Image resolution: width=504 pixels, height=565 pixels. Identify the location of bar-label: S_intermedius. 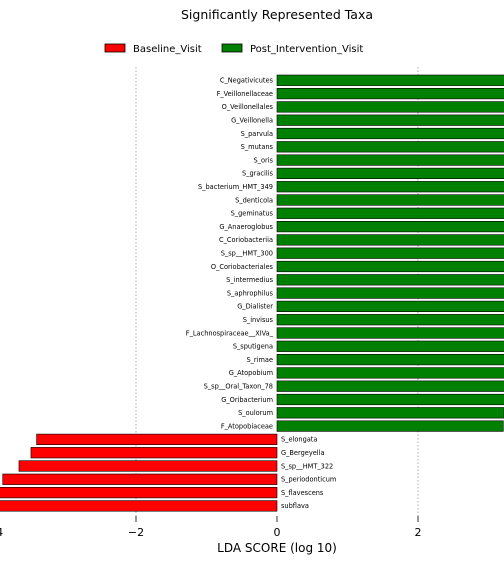
(249, 280).